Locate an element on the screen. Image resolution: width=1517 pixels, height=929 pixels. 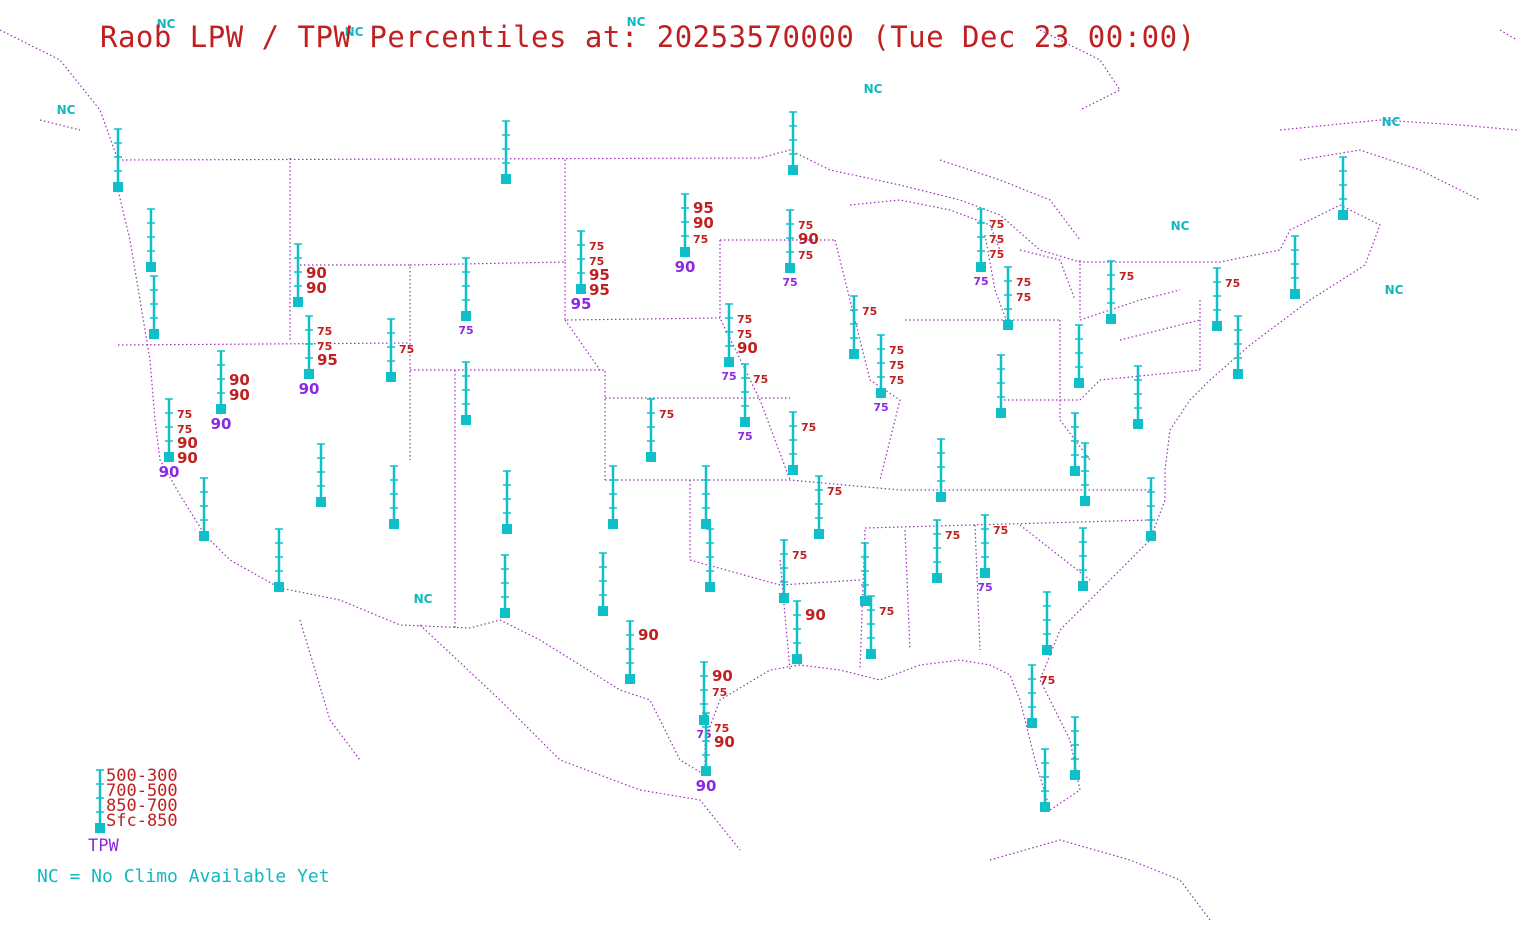
station-lake-charles: 75 is located at coordinates (946, 551).